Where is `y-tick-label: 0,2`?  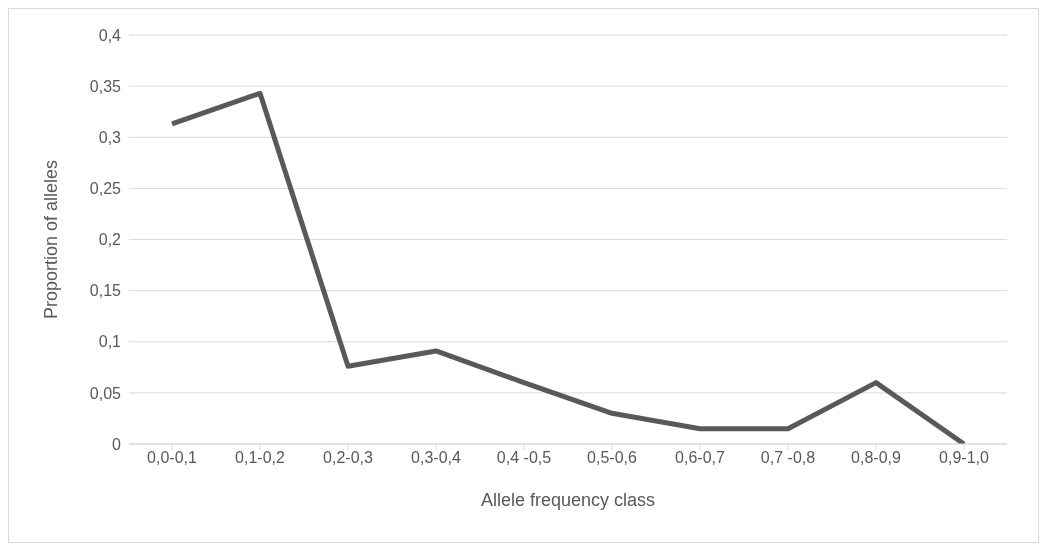 y-tick-label: 0,2 is located at coordinates (110, 240).